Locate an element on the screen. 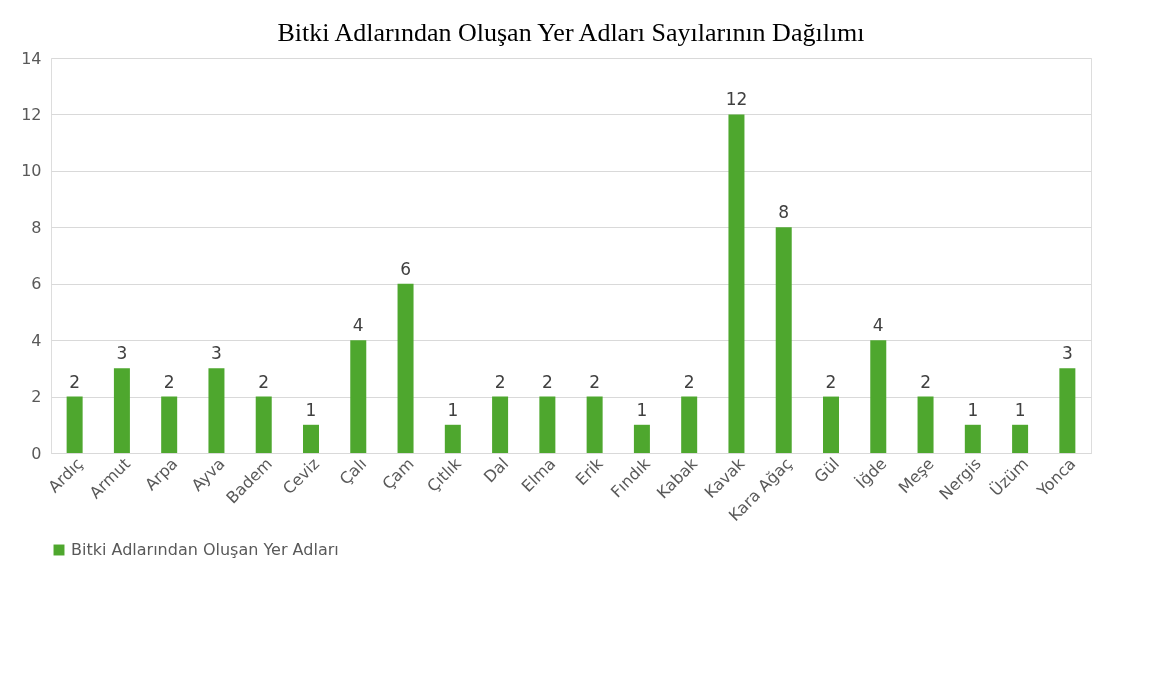 The image size is (1155, 677). y-tick-label: 10 is located at coordinates (31, 171).